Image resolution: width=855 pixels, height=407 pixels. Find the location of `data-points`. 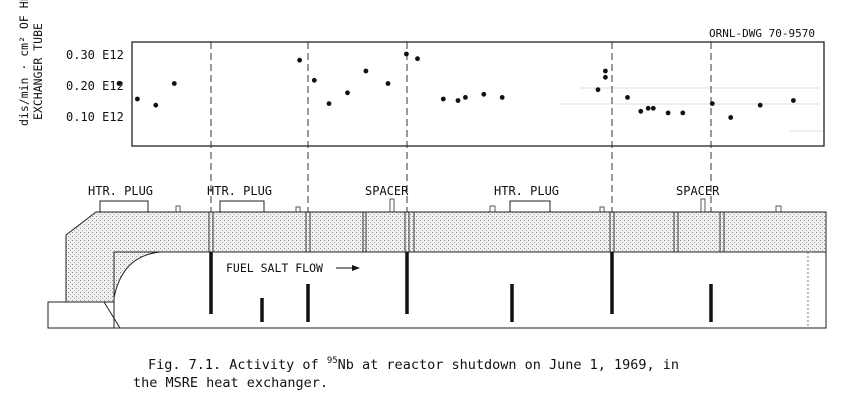

data-points is located at coordinates (456, 85).